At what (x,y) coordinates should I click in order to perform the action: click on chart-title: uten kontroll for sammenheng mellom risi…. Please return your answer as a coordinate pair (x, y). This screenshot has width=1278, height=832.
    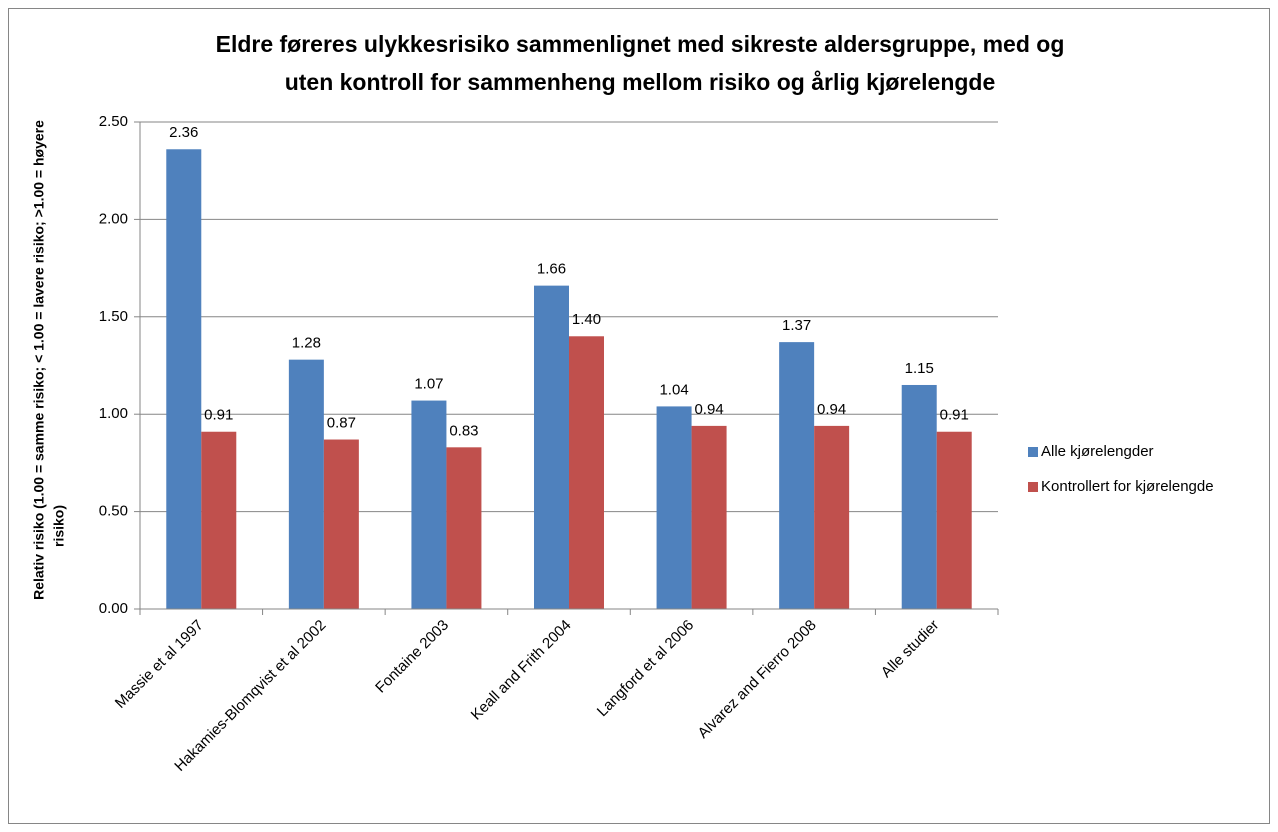
    Looking at the image, I should click on (640, 82).